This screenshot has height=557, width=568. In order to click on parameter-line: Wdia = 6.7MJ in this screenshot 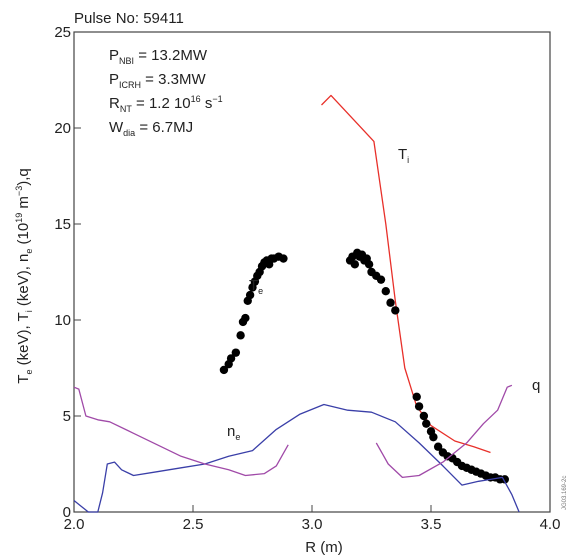, I will do `click(151, 128)`.